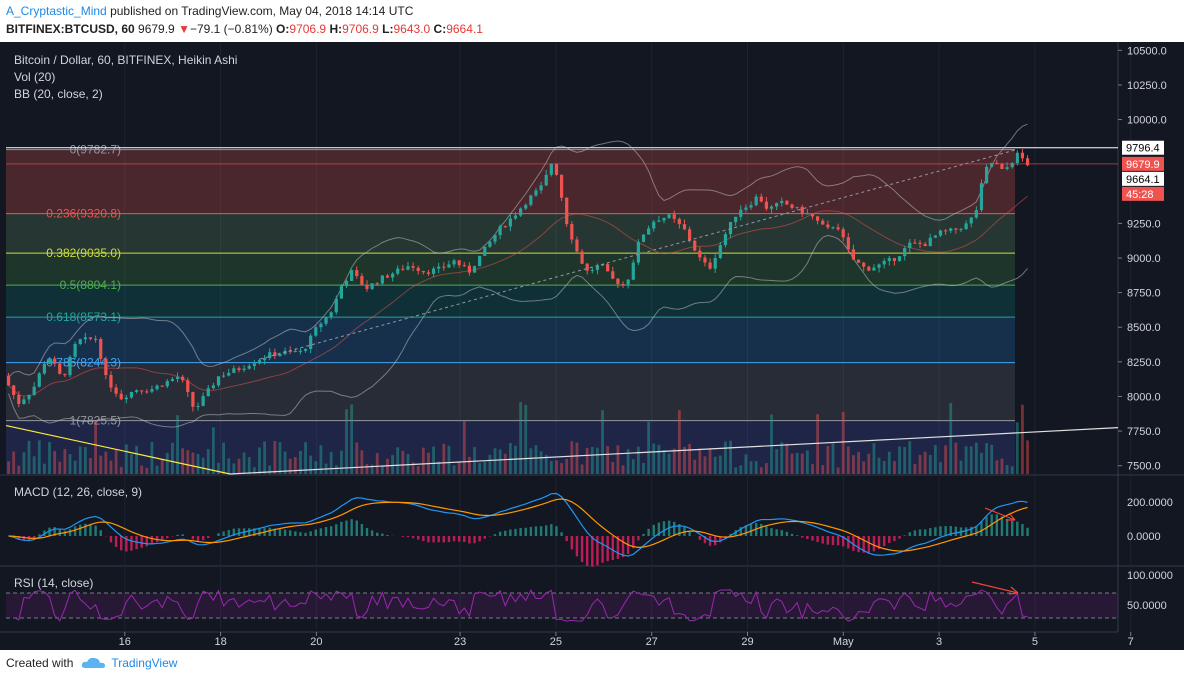  Describe the element at coordinates (747, 642) in the screenshot. I see `time-tick-label: 29` at that location.